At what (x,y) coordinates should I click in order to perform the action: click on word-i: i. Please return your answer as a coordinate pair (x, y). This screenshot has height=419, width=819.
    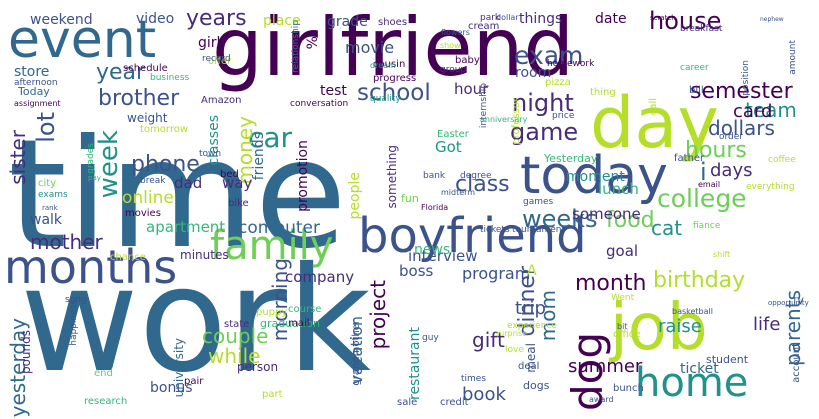
    Looking at the image, I should click on (703, 172).